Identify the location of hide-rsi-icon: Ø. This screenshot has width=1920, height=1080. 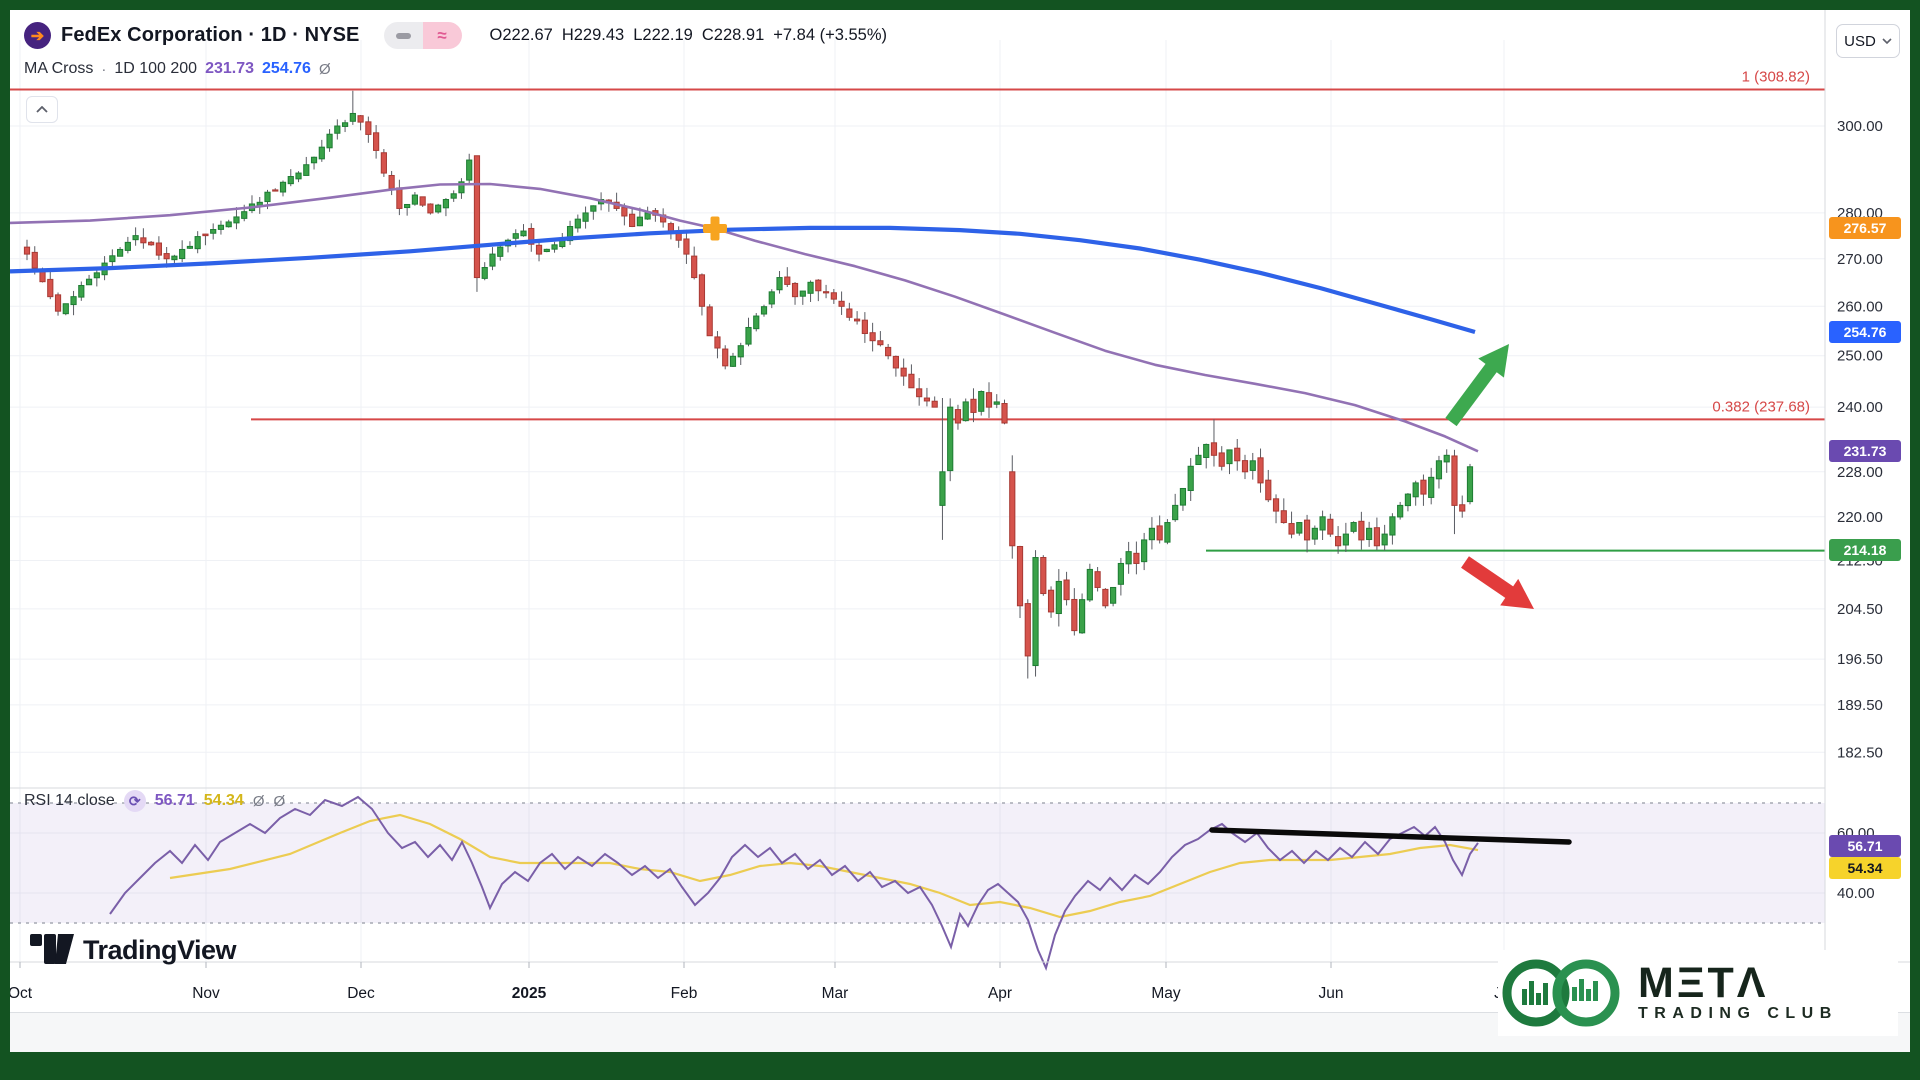
(258, 801).